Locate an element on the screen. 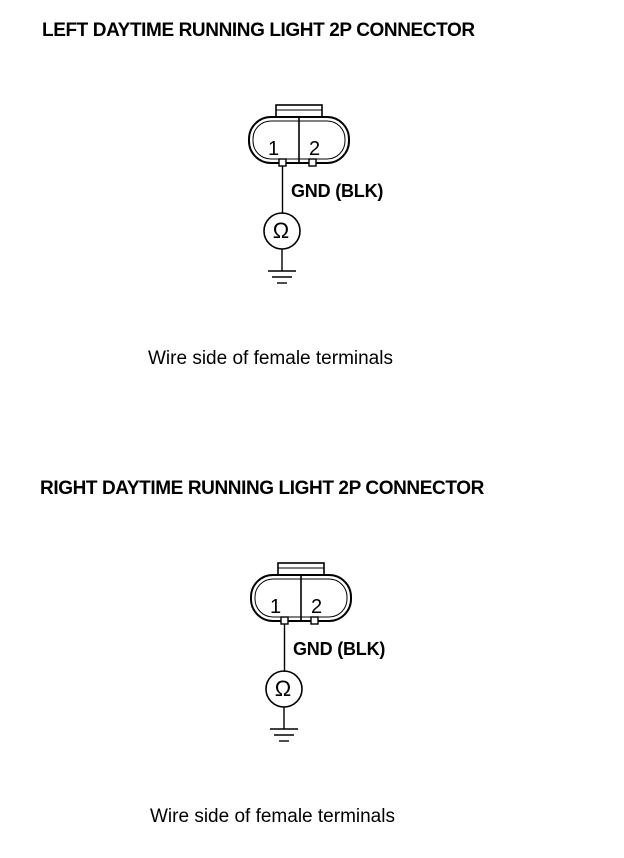 This screenshot has width=624, height=858. left-connector-title: LEFT DAYTIME RUNNING LIGHT 2P CONNECTOR is located at coordinates (258, 30).